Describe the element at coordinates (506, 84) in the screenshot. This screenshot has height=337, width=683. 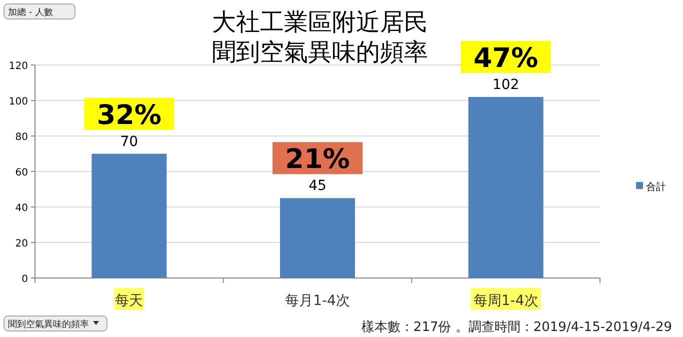
I see `data-label: 102` at that location.